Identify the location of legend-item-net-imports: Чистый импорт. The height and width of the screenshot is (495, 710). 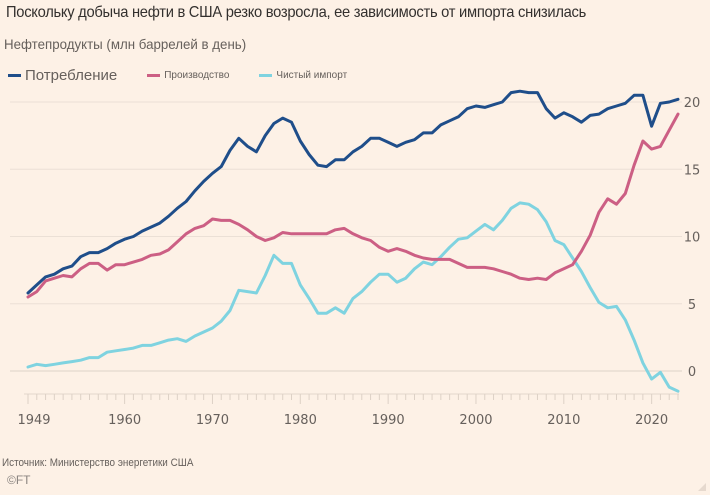
(303, 75).